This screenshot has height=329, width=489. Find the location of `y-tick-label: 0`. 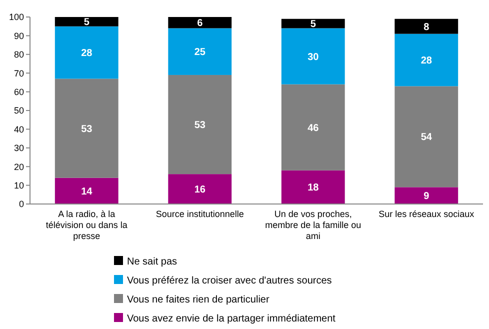

y-tick-label: 0 is located at coordinates (21, 204).